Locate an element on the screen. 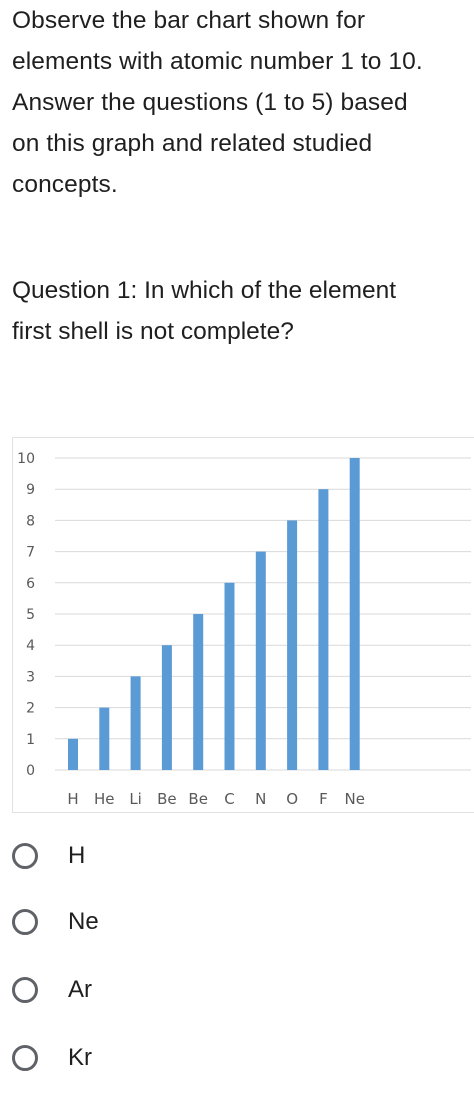 Image resolution: width=474 pixels, height=1094 pixels. y-tick-label: 2 is located at coordinates (30, 709).